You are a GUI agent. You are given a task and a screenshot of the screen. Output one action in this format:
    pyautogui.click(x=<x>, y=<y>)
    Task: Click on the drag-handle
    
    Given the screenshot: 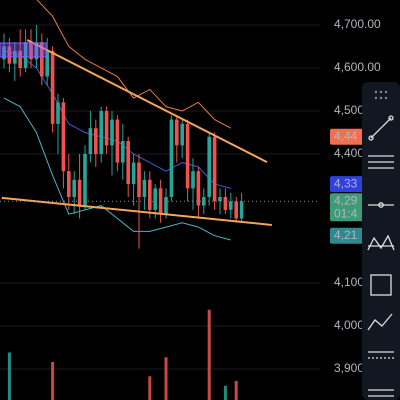 What is the action you would take?
    pyautogui.click(x=381, y=95)
    